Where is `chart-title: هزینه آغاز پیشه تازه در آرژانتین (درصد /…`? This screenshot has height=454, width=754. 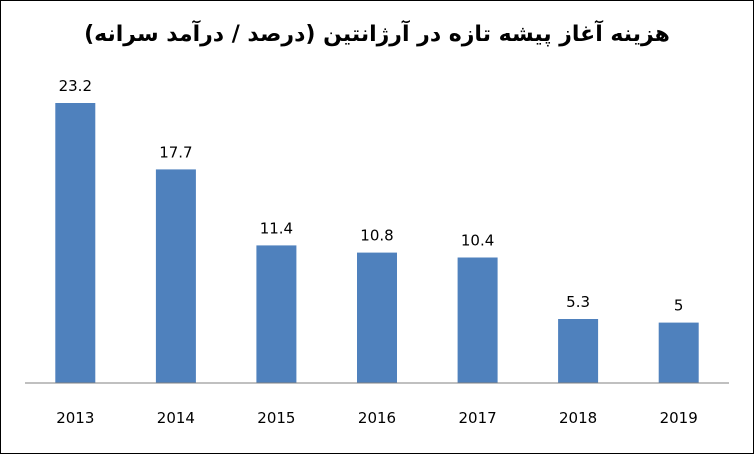
chart-title: هزینه آغاز پیشه تازه در آرژانتین (درصد /… is located at coordinates (377, 34).